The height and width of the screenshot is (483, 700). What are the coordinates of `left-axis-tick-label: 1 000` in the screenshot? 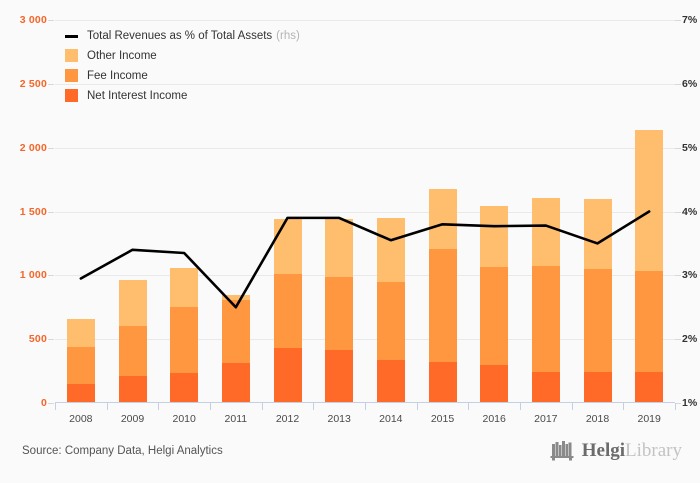 It's located at (33, 275).